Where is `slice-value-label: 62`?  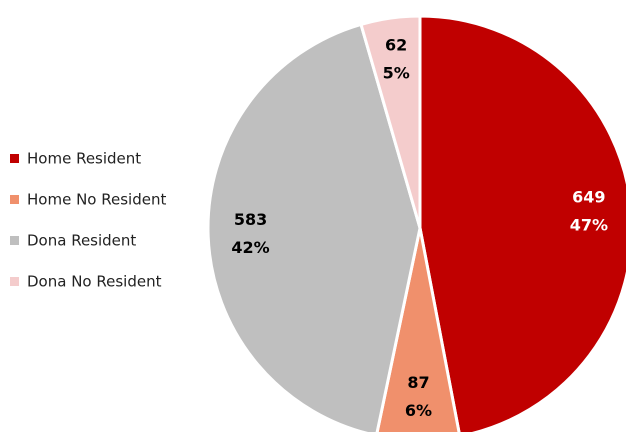 slice-value-label: 62 is located at coordinates (396, 45).